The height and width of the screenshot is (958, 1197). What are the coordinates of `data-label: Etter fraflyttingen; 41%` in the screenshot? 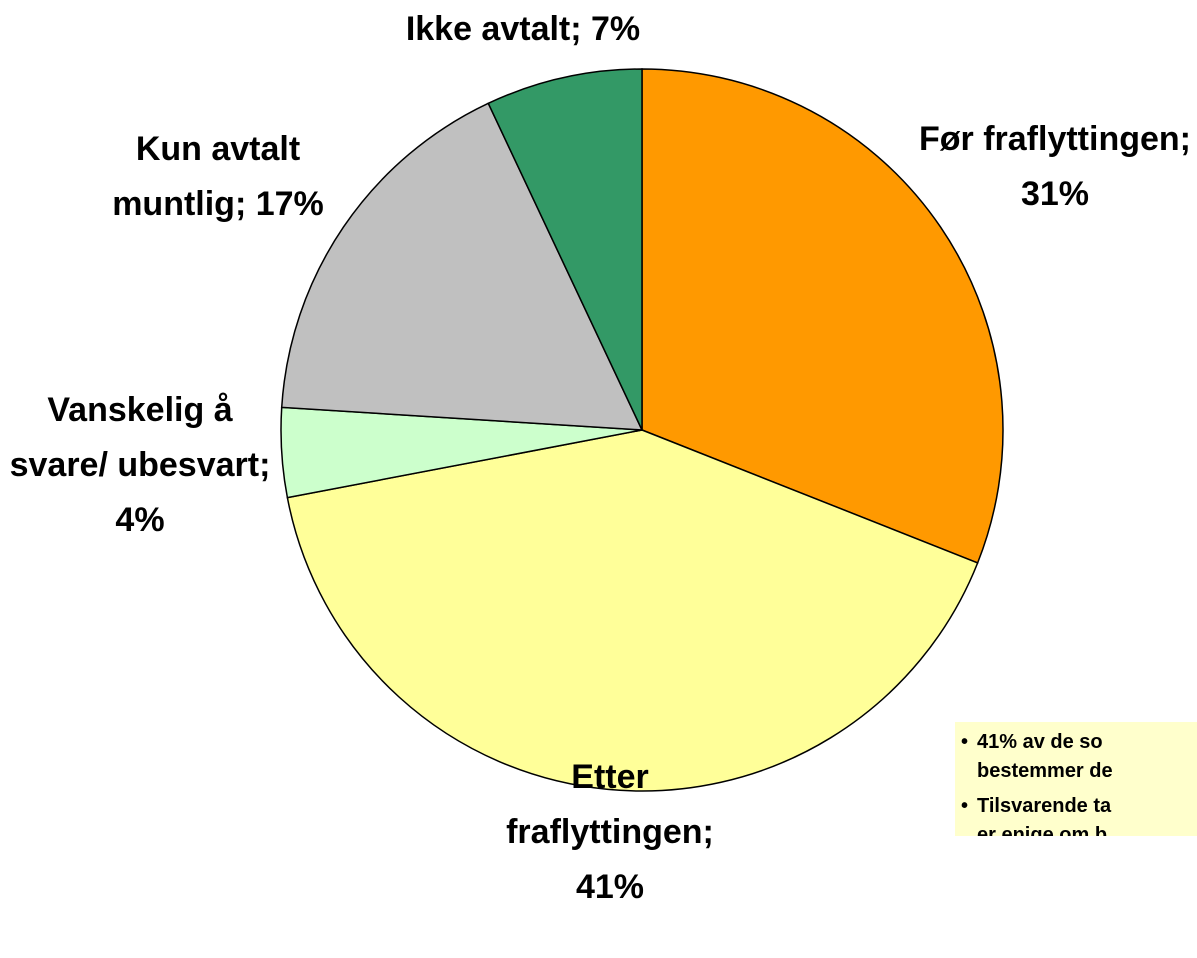 It's located at (610, 832).